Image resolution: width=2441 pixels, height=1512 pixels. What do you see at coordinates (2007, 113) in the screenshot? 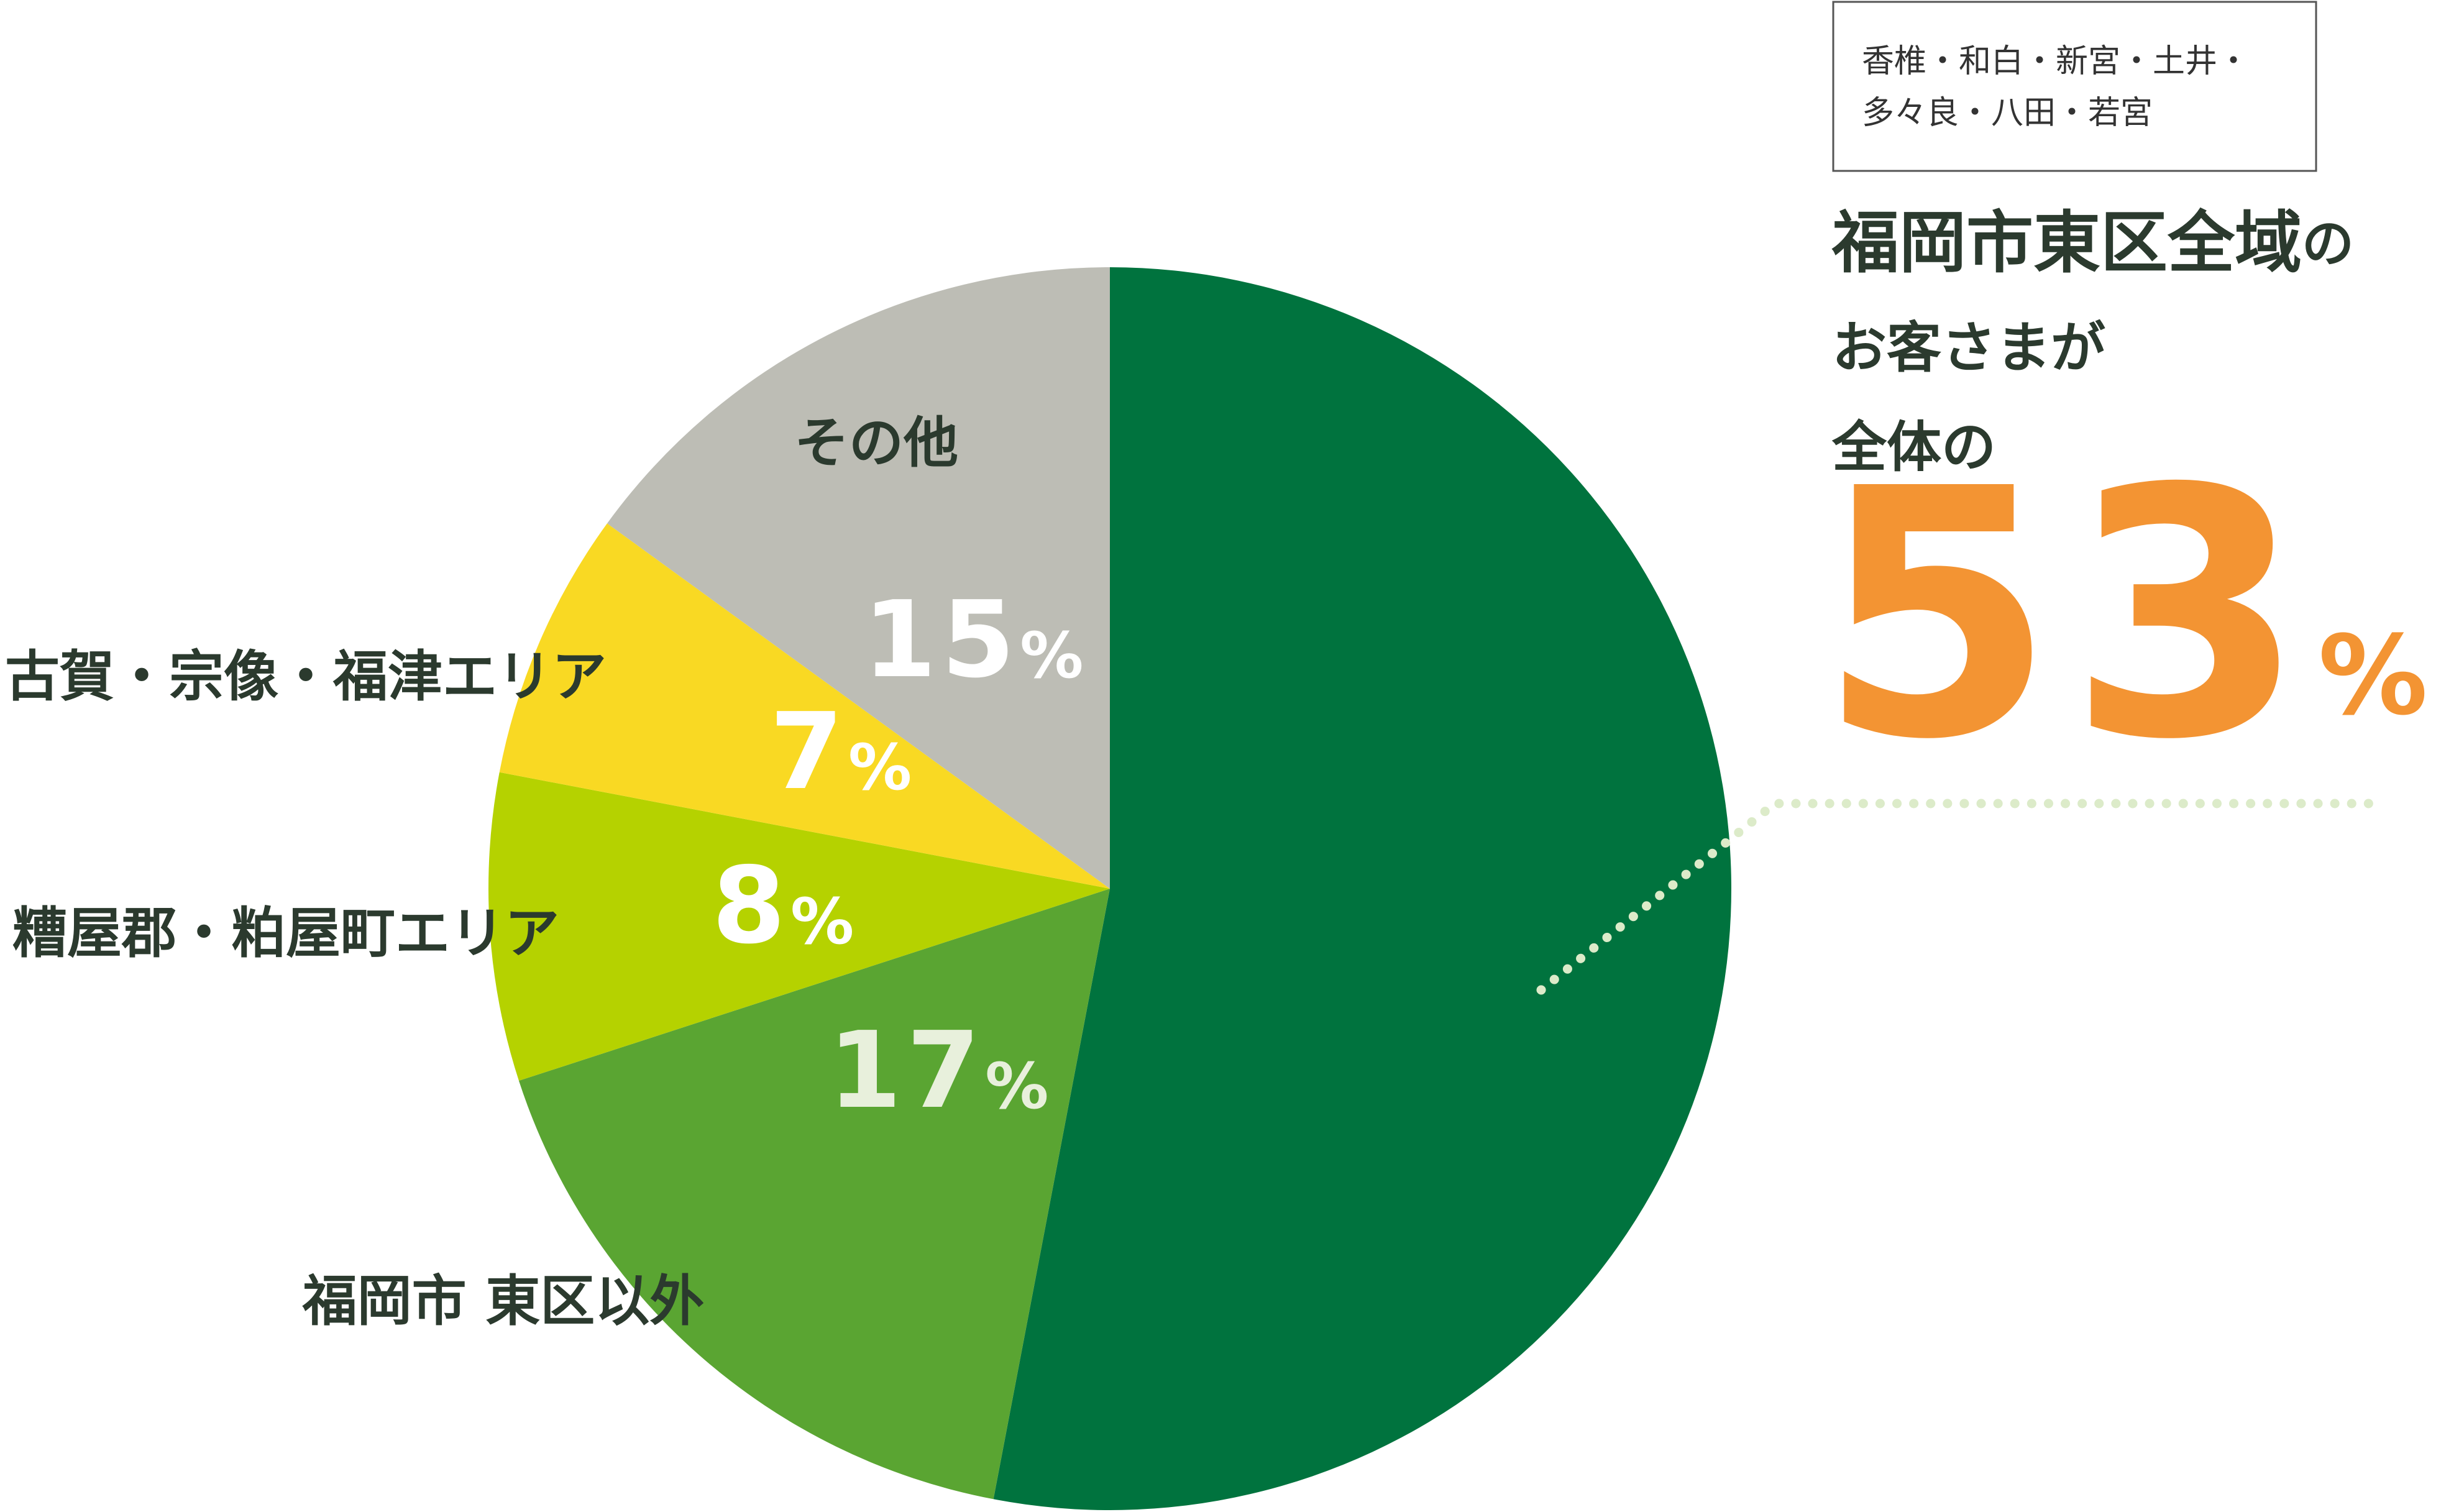
I see `area-list: 多々良・八田・若宮` at bounding box center [2007, 113].